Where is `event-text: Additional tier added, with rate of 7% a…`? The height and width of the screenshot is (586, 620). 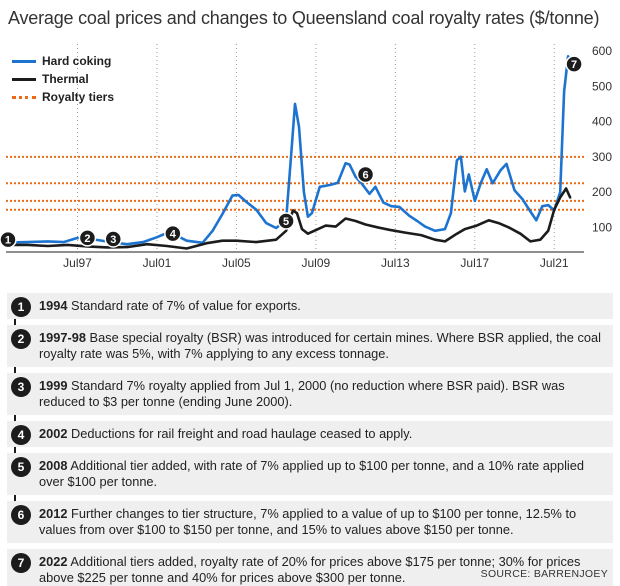 event-text: Additional tier added, with rate of 7% a… is located at coordinates (311, 473).